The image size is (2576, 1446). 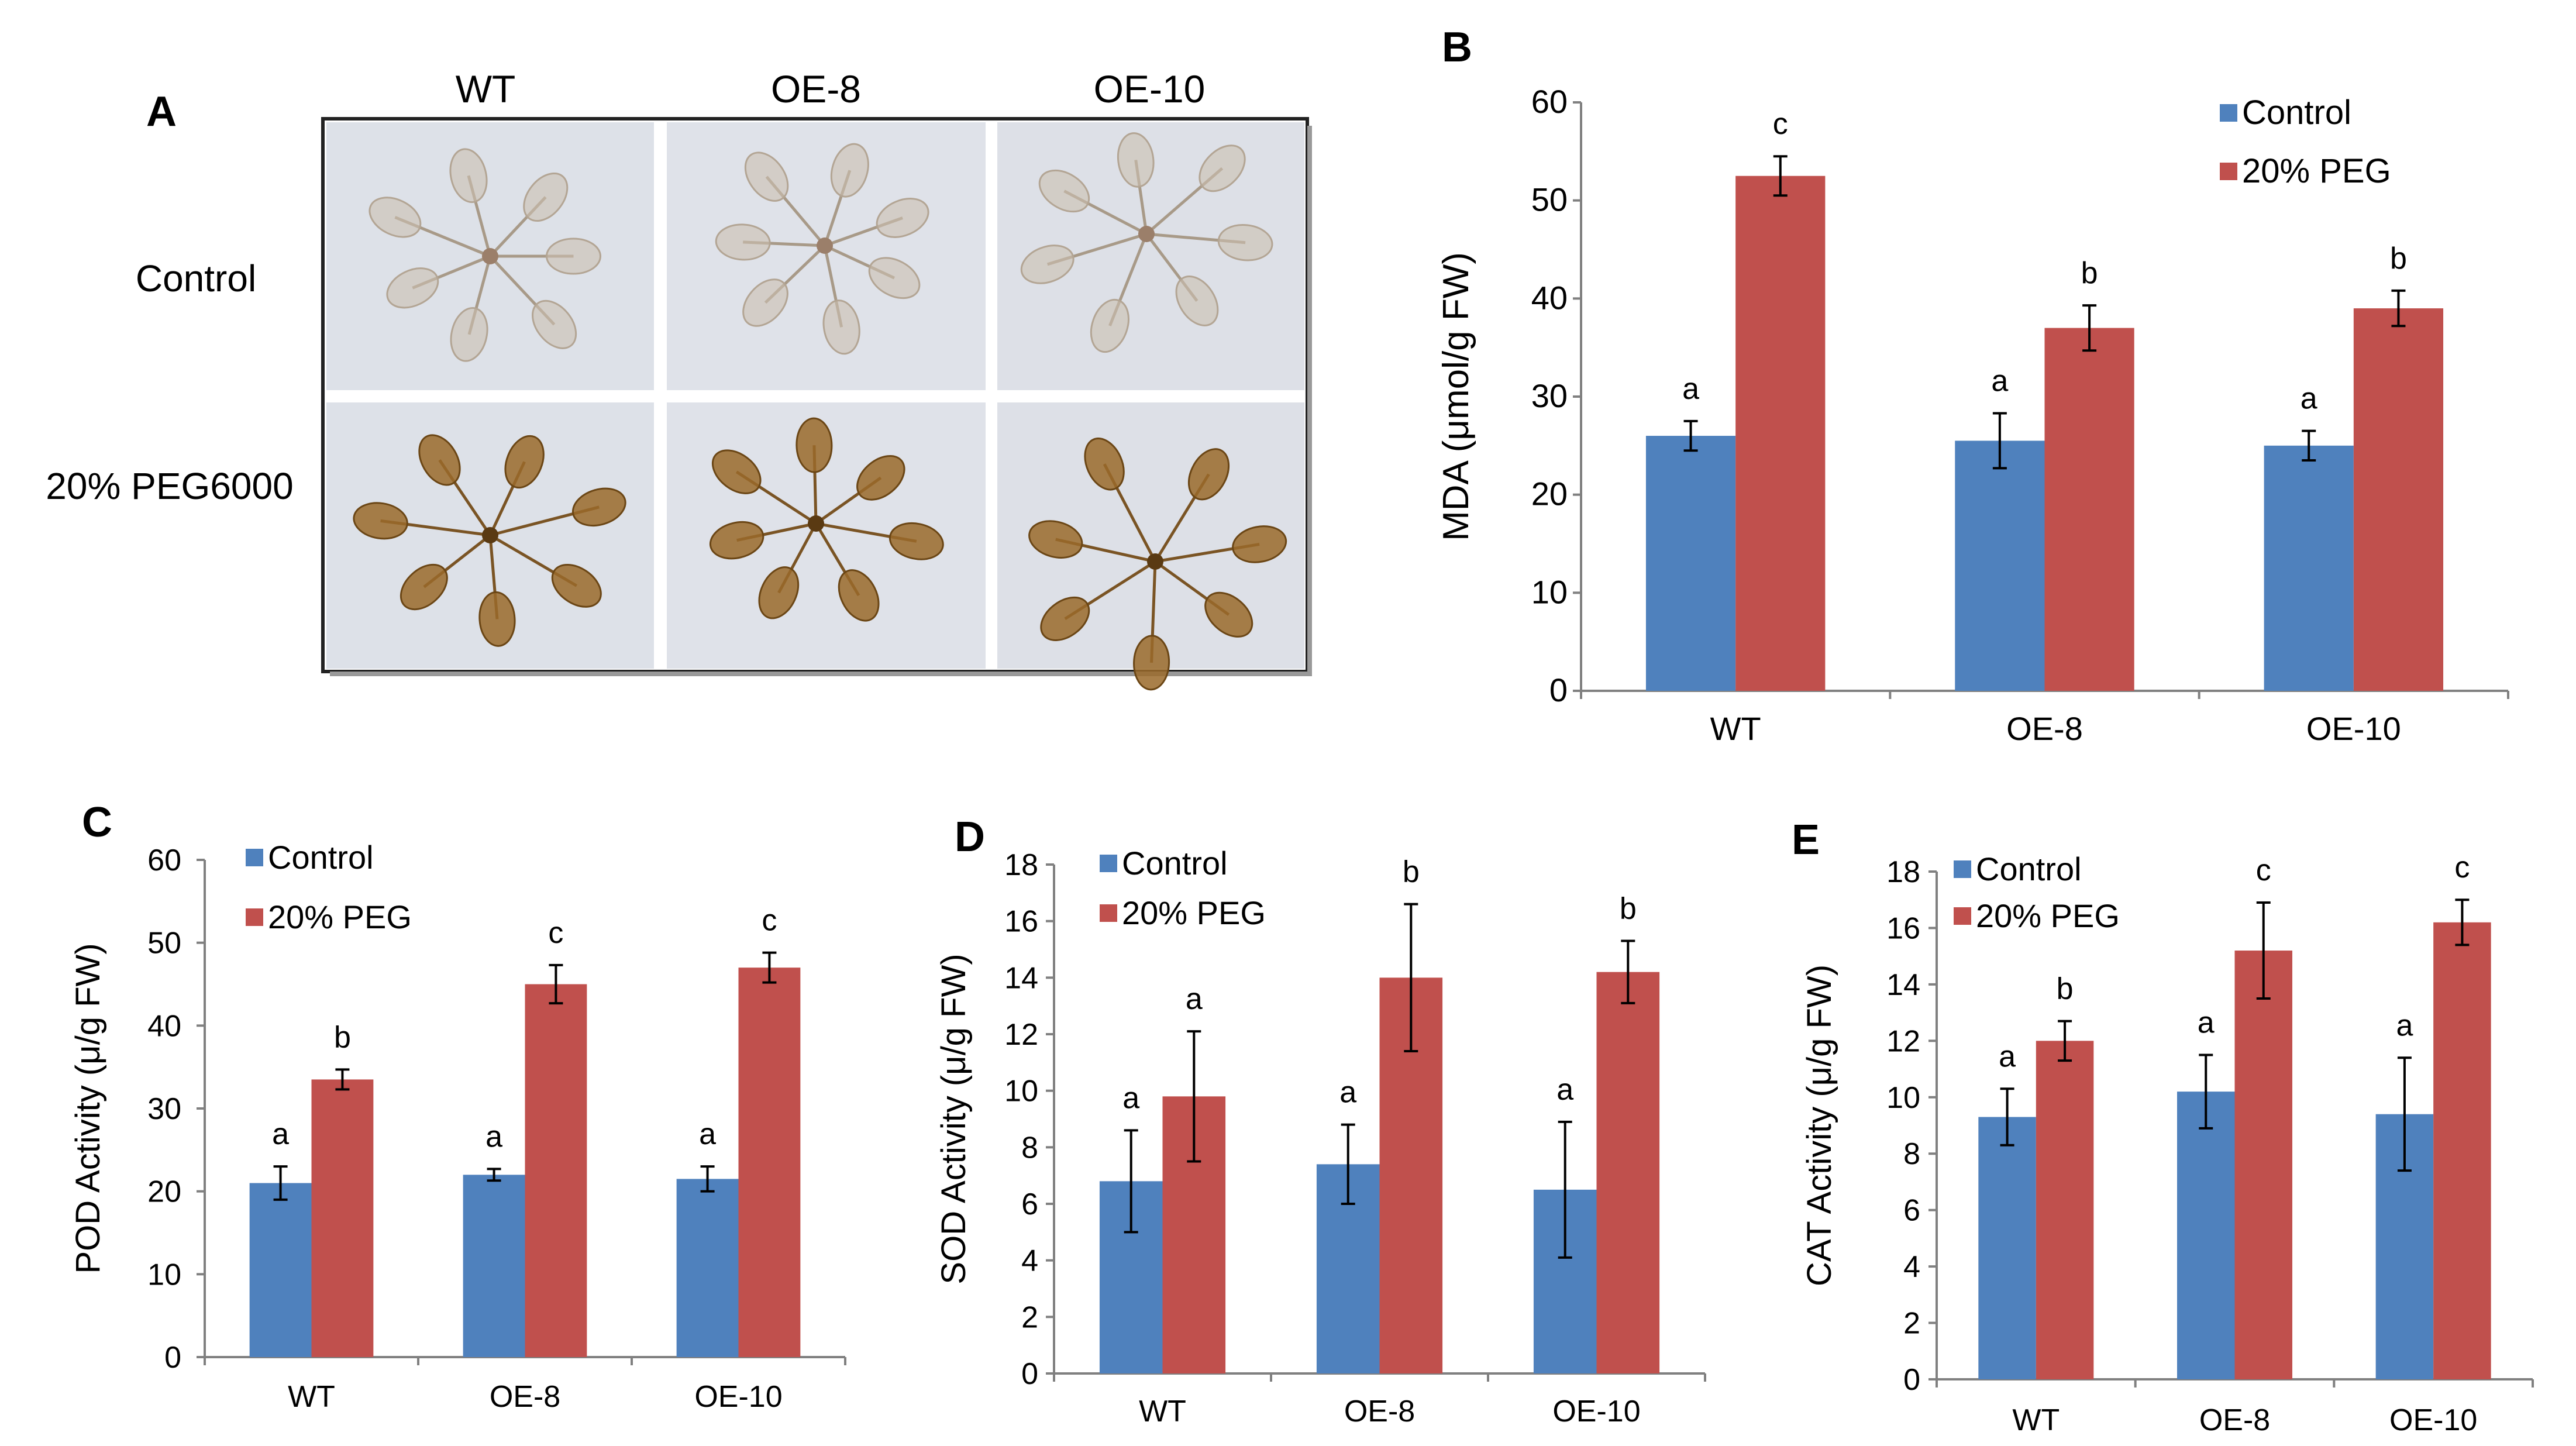 I want to click on y-tick-label: 20, so click(x=164, y=1192).